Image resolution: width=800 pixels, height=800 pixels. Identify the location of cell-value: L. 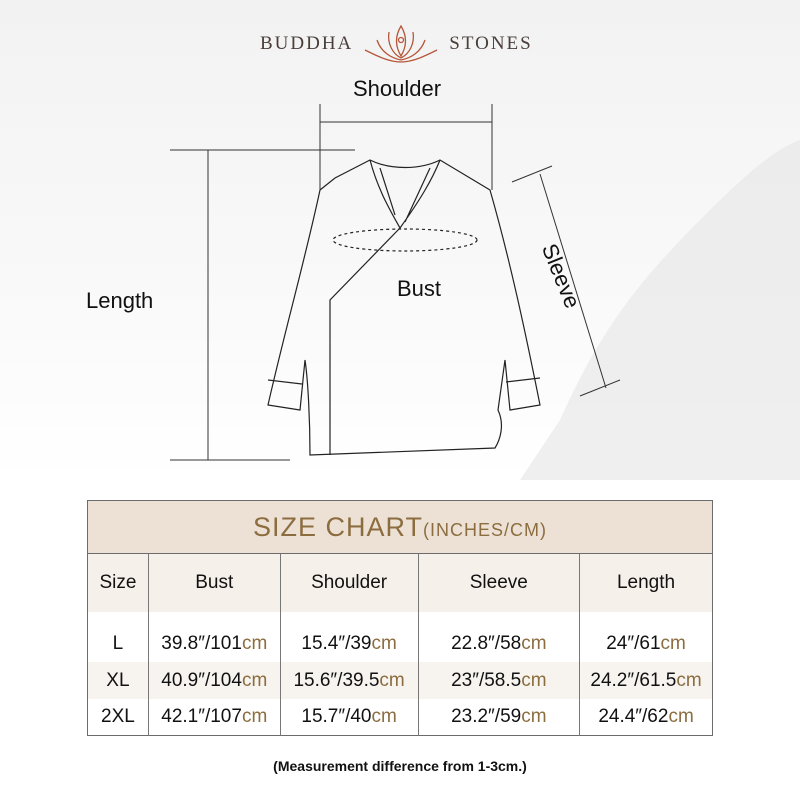
(118, 643).